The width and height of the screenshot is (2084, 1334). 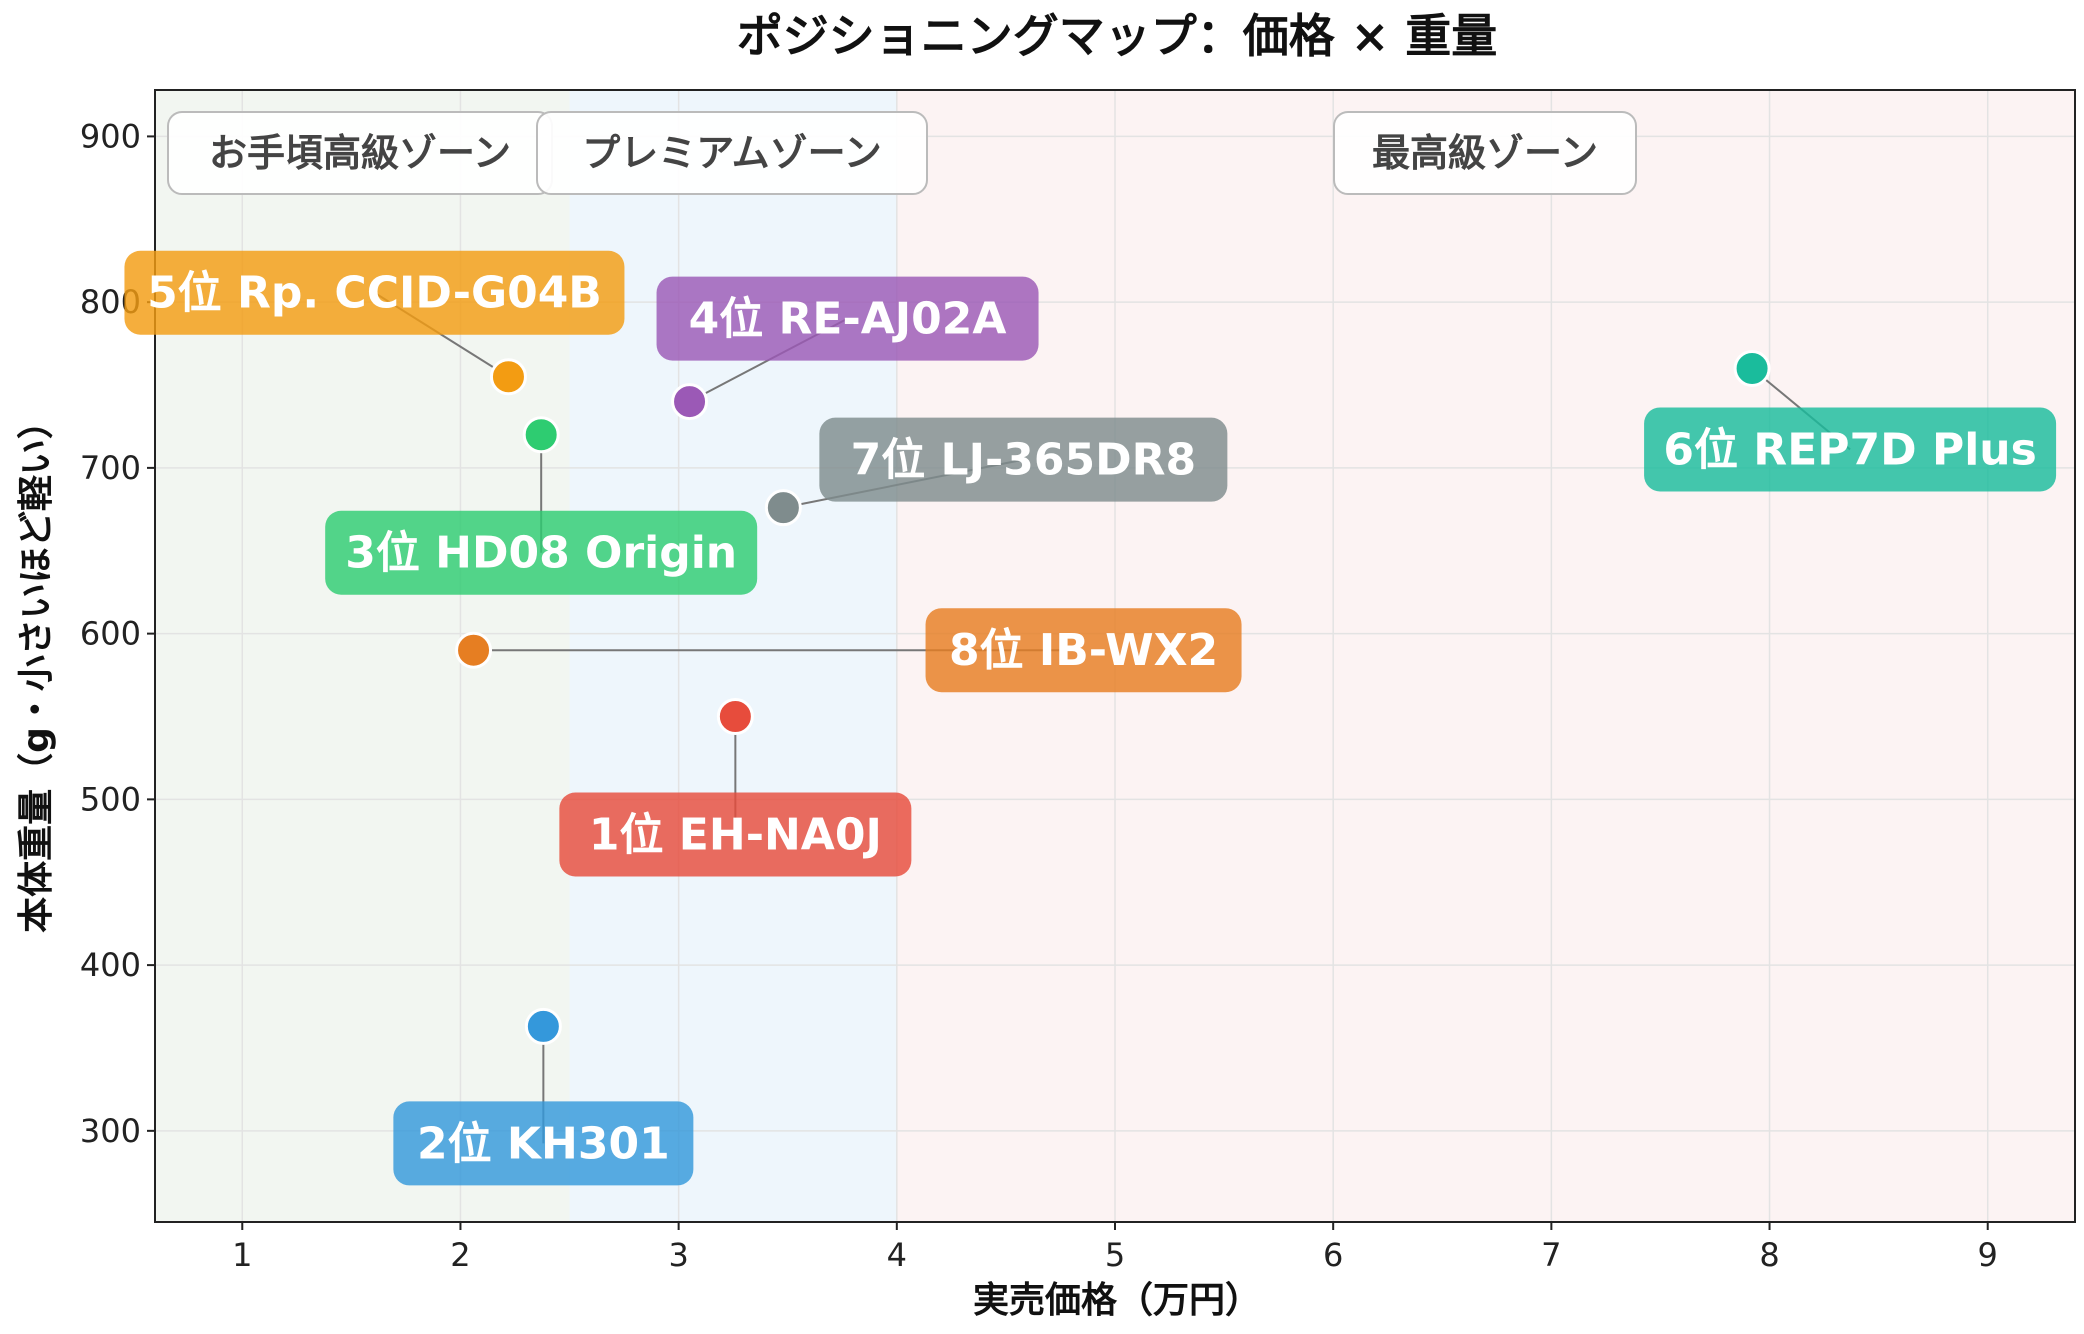 What do you see at coordinates (897, 1255) in the screenshot?
I see `x-tick-label: 4` at bounding box center [897, 1255].